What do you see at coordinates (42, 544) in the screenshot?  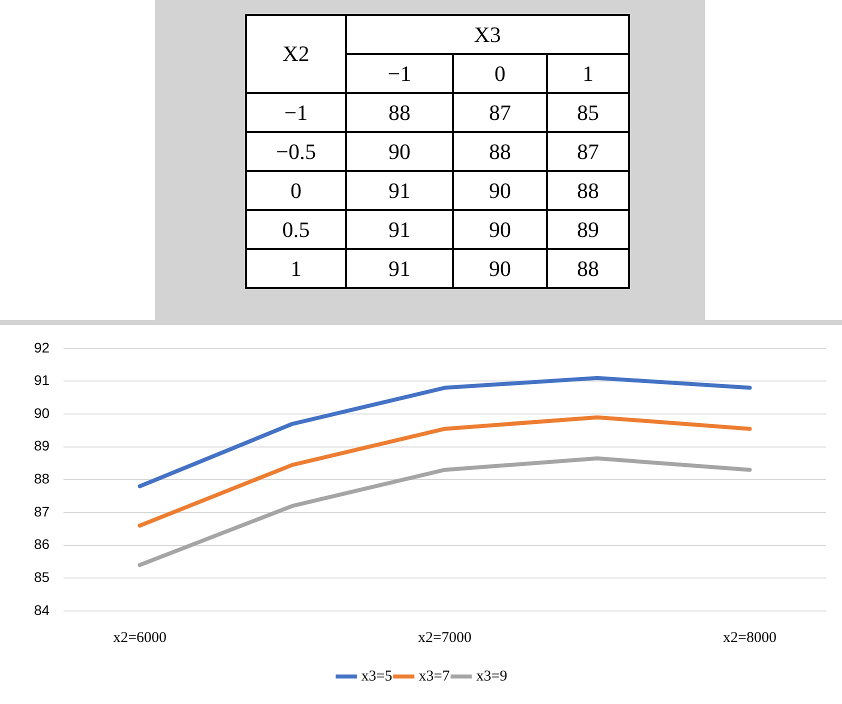 I see `y-tick-label: 86` at bounding box center [42, 544].